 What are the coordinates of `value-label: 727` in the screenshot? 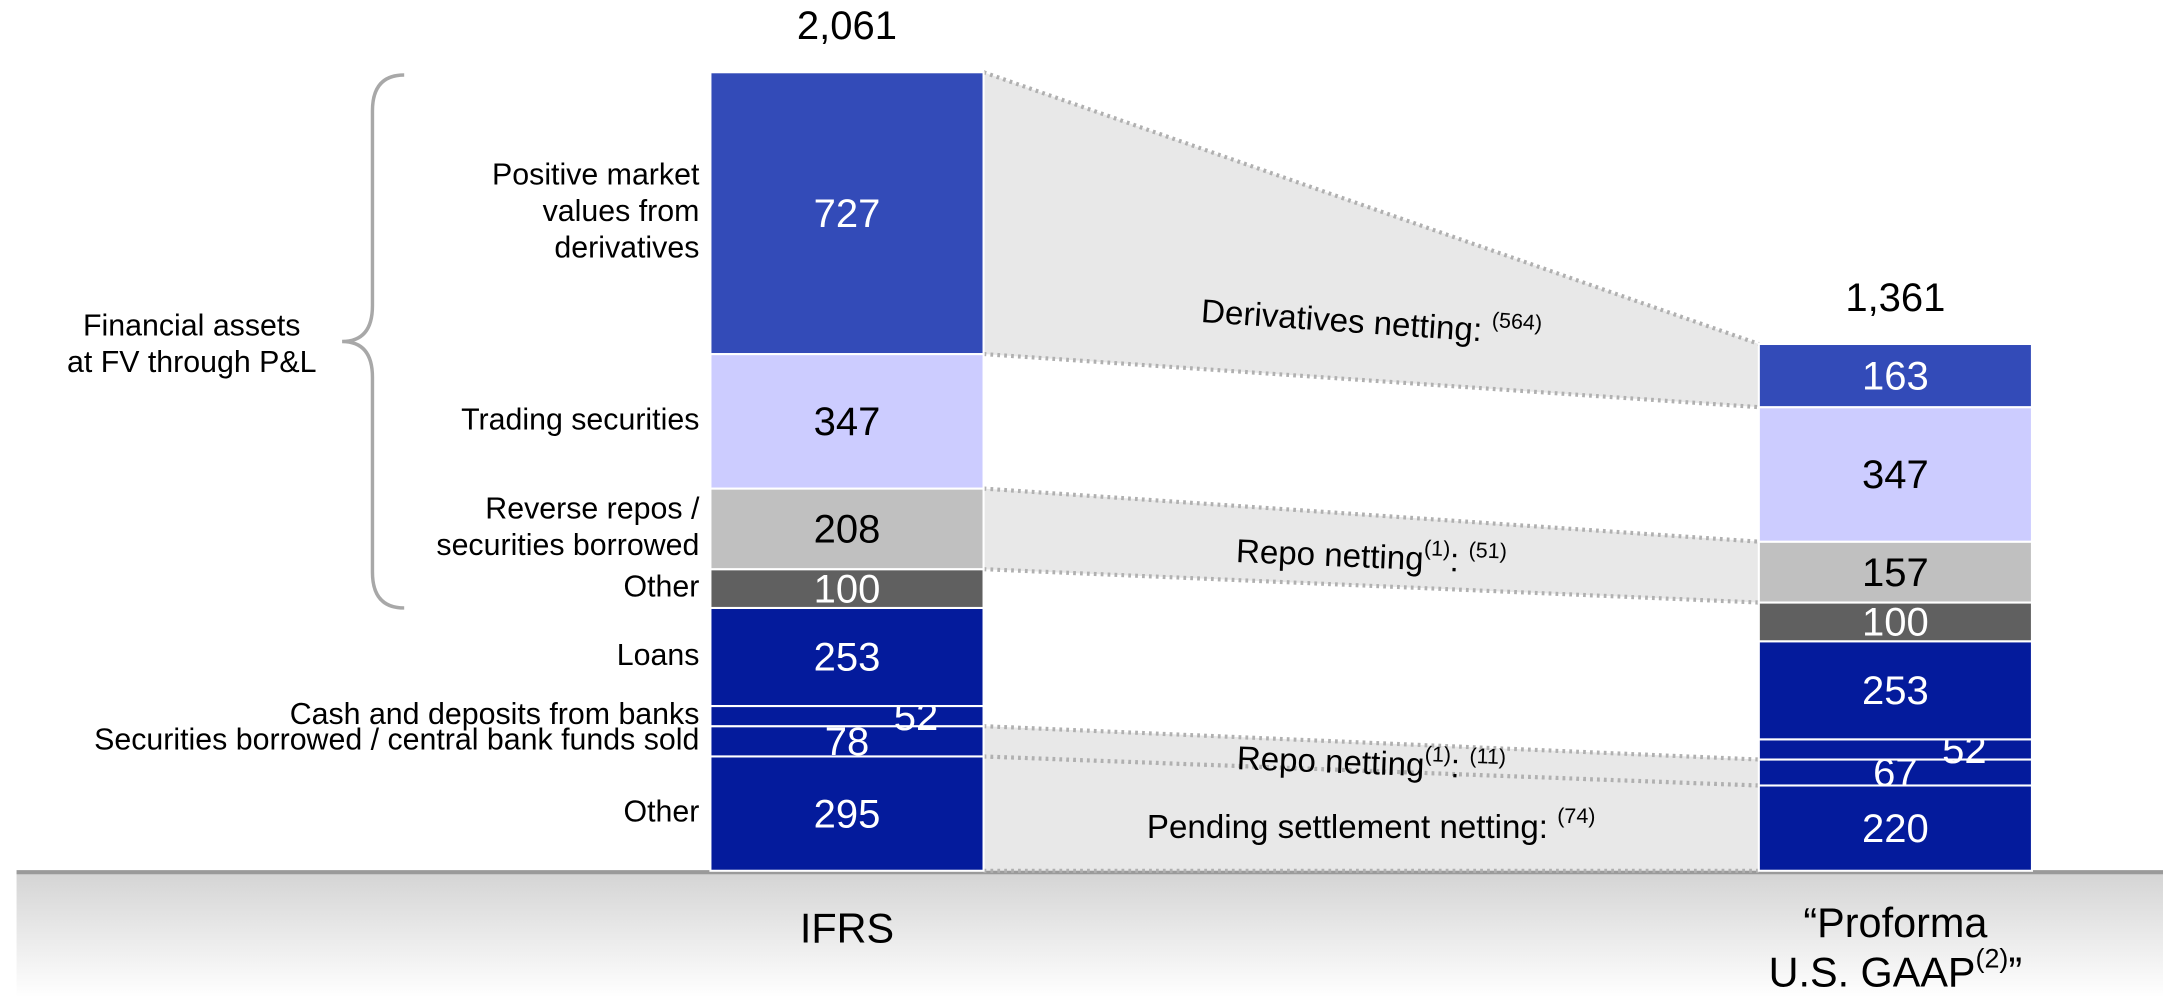 It's located at (847, 213).